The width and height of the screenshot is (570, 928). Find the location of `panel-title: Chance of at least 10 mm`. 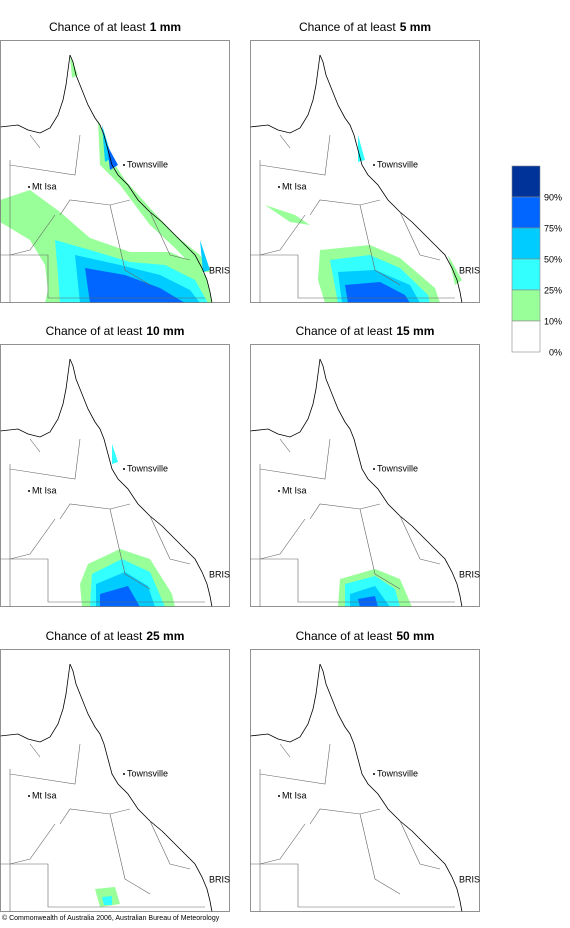

panel-title: Chance of at least 10 mm is located at coordinates (115, 331).